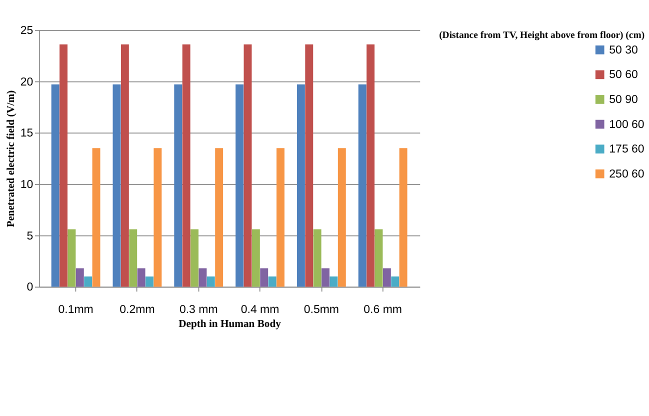 This screenshot has height=416, width=649. Describe the element at coordinates (27, 185) in the screenshot. I see `y-tick-label: 10` at that location.